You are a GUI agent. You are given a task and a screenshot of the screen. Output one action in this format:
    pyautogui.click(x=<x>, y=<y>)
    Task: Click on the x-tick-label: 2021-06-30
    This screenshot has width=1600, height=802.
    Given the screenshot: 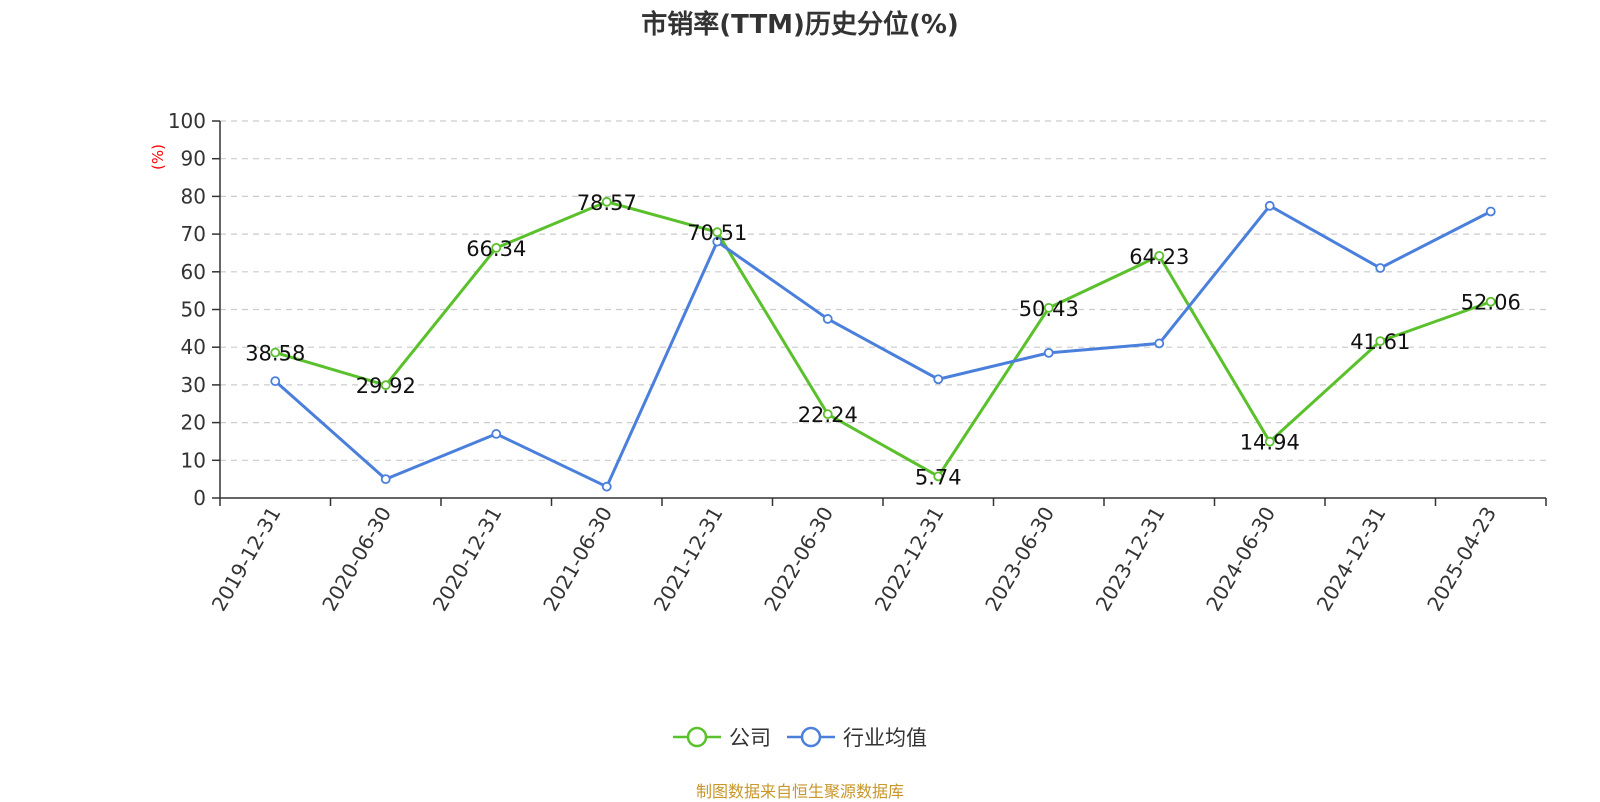 What is the action you would take?
    pyautogui.click(x=577, y=559)
    